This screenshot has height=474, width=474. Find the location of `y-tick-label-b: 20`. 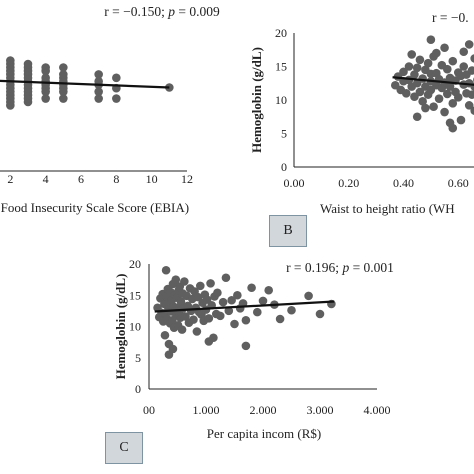

y-tick-label-b: 20 is located at coordinates (281, 33).